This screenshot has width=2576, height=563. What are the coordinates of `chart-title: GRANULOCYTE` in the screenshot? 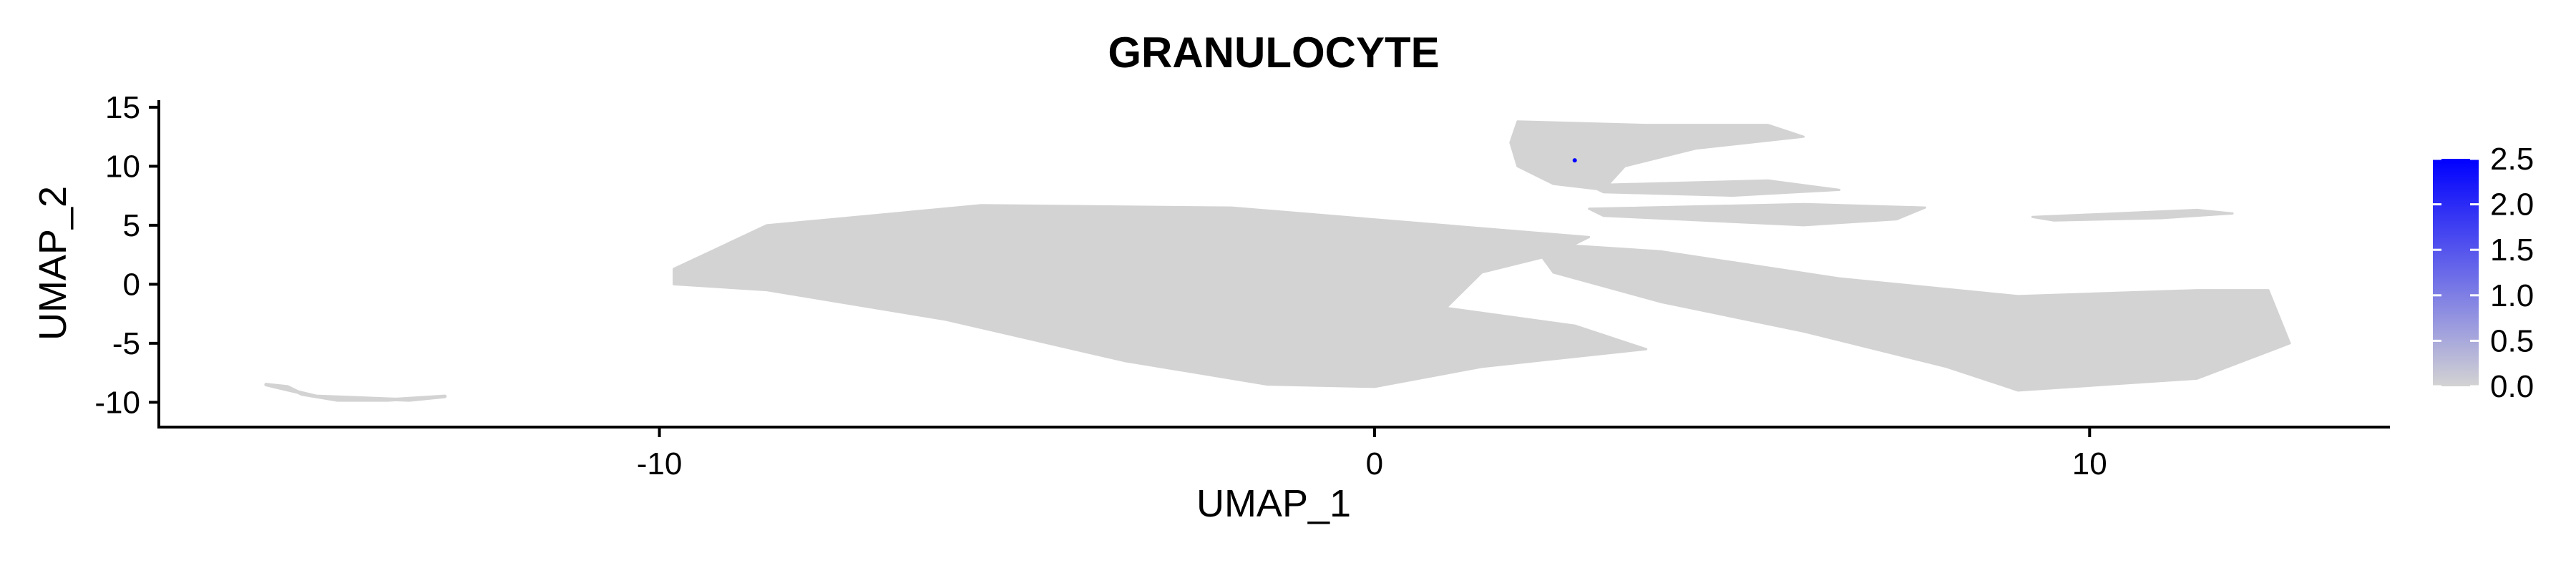 It's located at (1273, 53).